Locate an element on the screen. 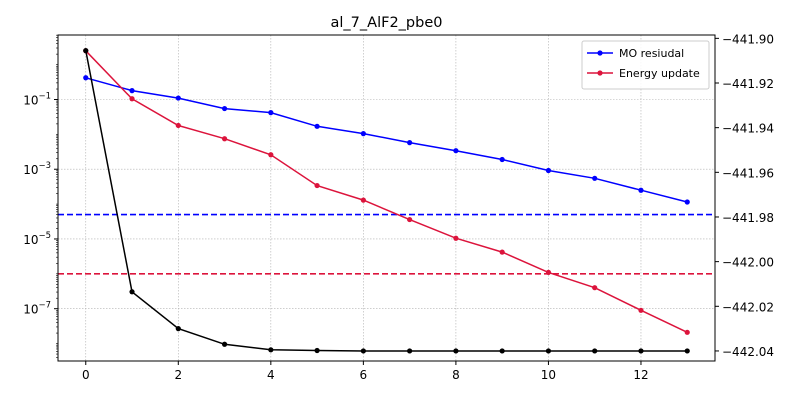 This screenshot has height=400, width=800. y-right-tick-label: −442.00 is located at coordinates (748, 263).